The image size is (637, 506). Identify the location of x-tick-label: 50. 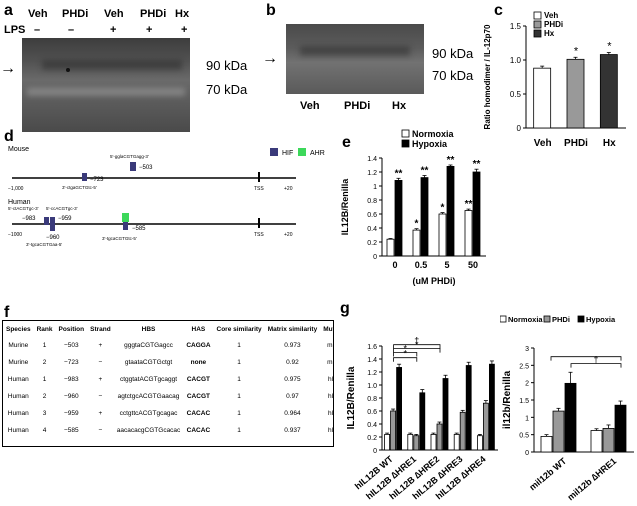
(473, 265).